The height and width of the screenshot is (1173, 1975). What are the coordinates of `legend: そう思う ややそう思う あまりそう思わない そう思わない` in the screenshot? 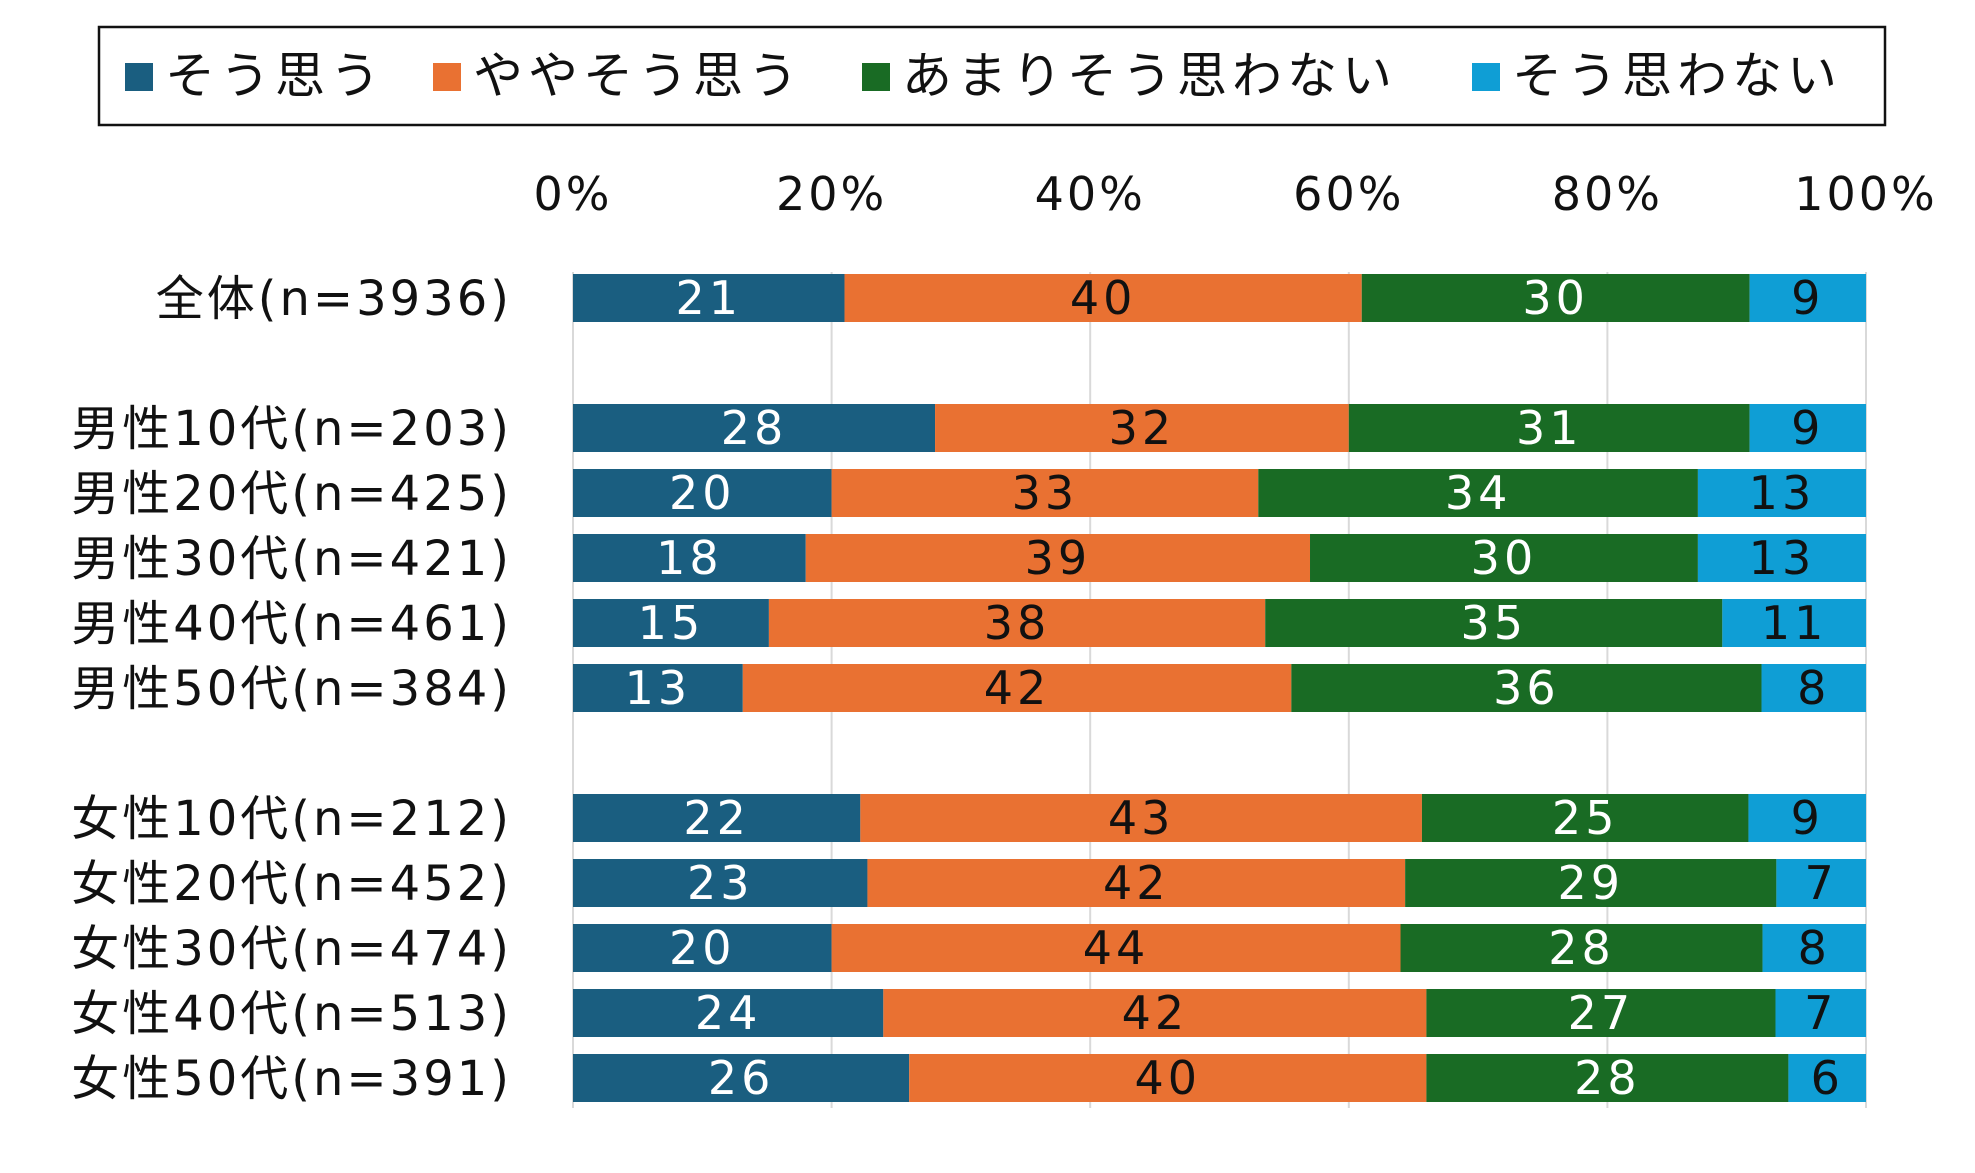 It's located at (992, 76).